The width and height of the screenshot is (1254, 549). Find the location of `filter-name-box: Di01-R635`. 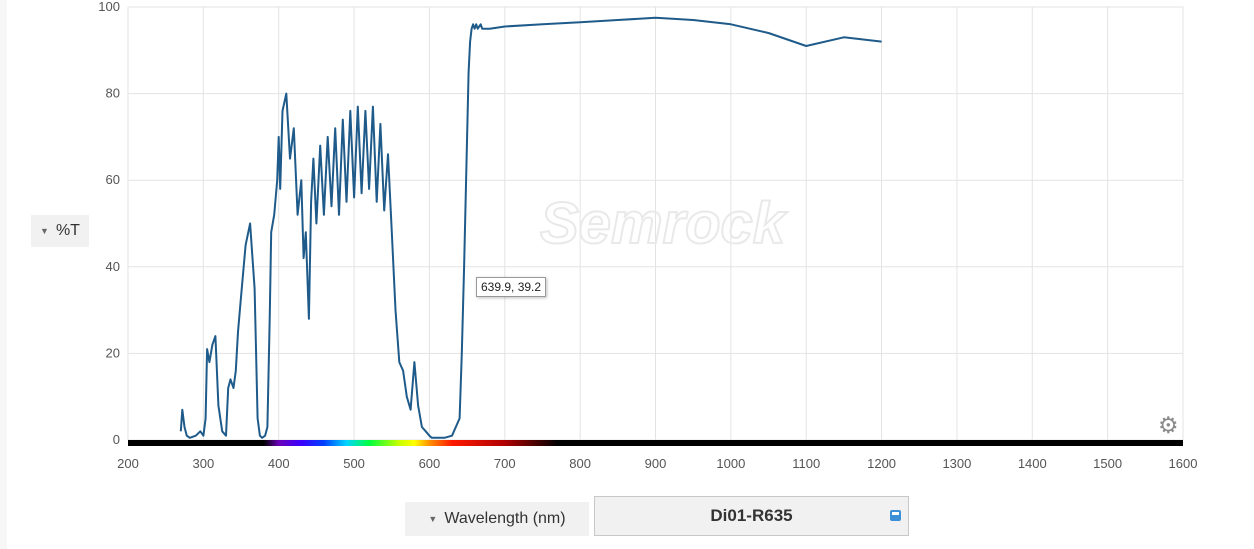

filter-name-box: Di01-R635 is located at coordinates (751, 516).